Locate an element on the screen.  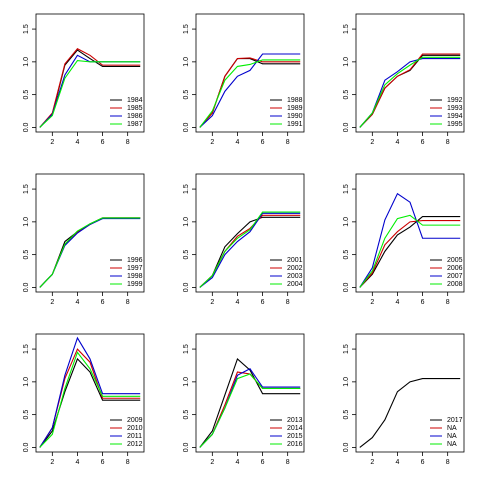
legend-label: 1993 is located at coordinates (455, 108).